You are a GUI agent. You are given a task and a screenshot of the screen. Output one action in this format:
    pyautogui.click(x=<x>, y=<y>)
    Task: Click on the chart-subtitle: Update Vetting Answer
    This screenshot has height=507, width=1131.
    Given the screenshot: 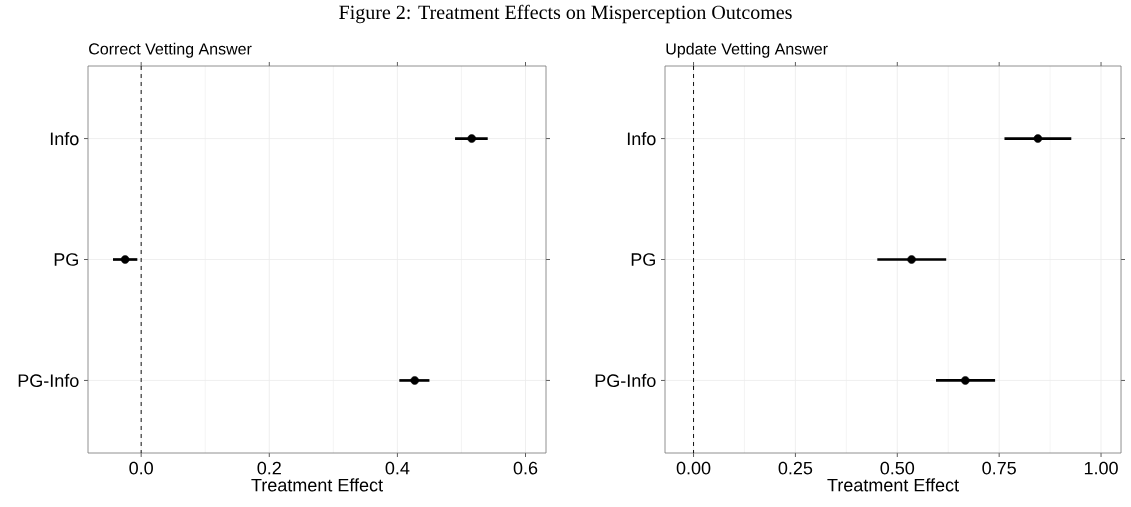 What is the action you would take?
    pyautogui.click(x=747, y=50)
    